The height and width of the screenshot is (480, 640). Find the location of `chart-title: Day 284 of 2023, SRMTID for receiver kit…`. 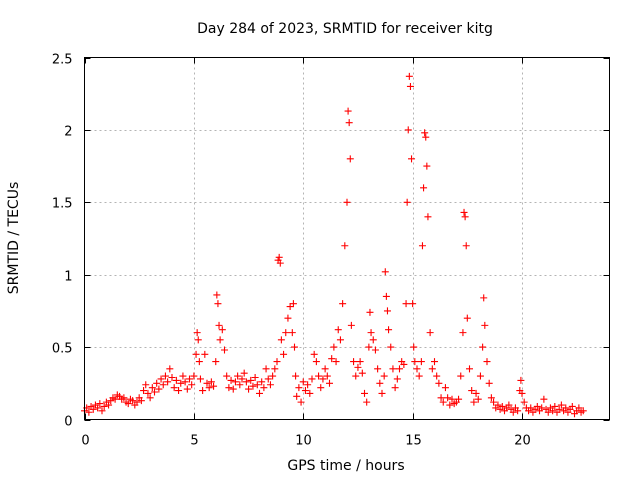

chart-title: Day 284 of 2023, SRMTID for receiver kit… is located at coordinates (345, 29).